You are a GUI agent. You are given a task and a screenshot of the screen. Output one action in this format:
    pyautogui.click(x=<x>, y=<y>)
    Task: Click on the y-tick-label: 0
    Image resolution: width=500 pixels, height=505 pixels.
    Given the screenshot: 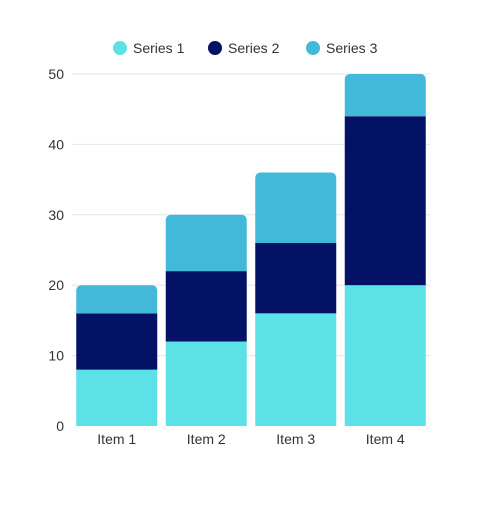 What is the action you would take?
    pyautogui.click(x=60, y=426)
    